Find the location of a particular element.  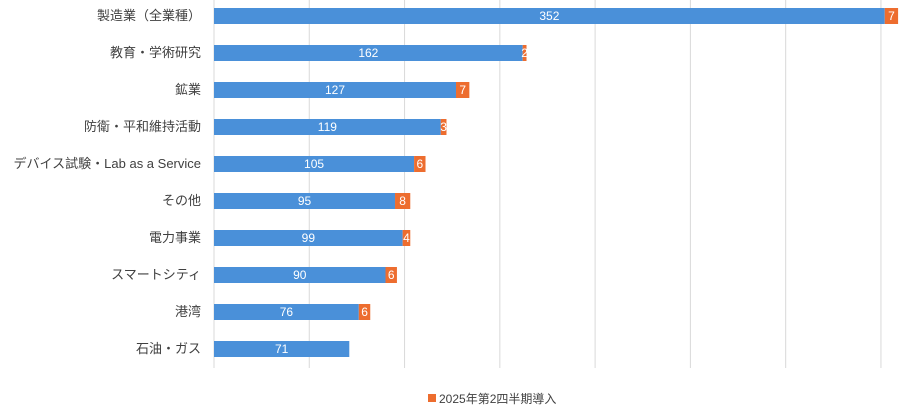

data-label: 90 is located at coordinates (300, 275).